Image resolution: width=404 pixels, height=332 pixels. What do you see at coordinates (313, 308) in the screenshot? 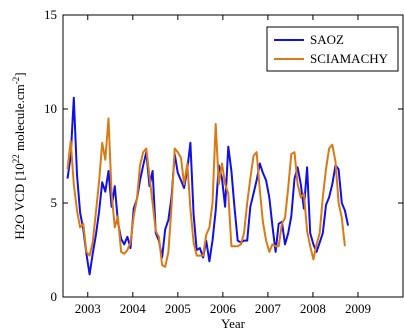
I see `x-tick-label: 2008` at bounding box center [313, 308].